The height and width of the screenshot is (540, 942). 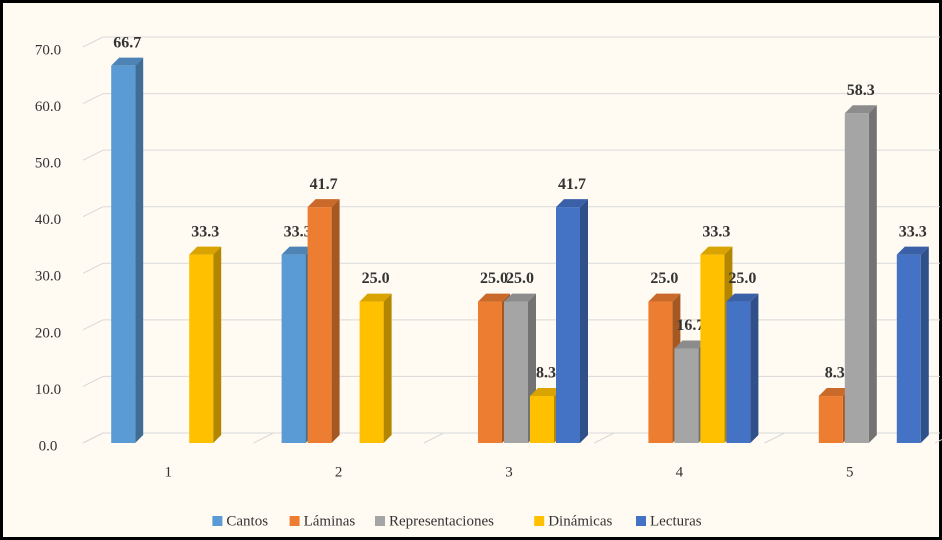 What do you see at coordinates (441, 521) in the screenshot?
I see `legend-label: Representaciones` at bounding box center [441, 521].